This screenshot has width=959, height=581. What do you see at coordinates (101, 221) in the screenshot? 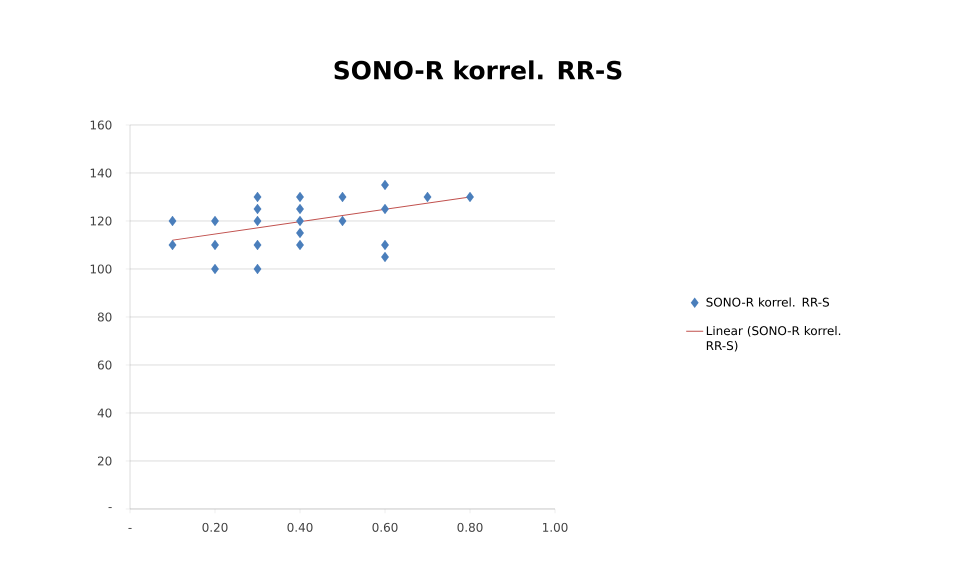
I see `y-tick-label: 120` at bounding box center [101, 221].